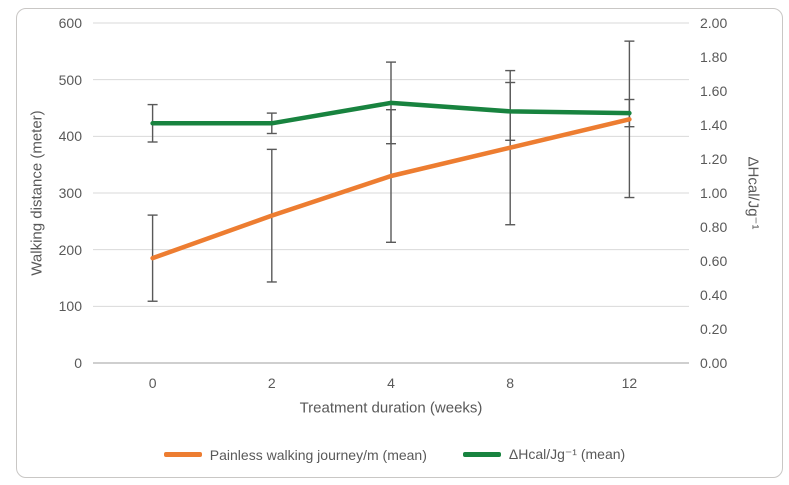 The height and width of the screenshot is (485, 789). What do you see at coordinates (714, 23) in the screenshot?
I see `right-axis-tick-label: 2.00` at bounding box center [714, 23].